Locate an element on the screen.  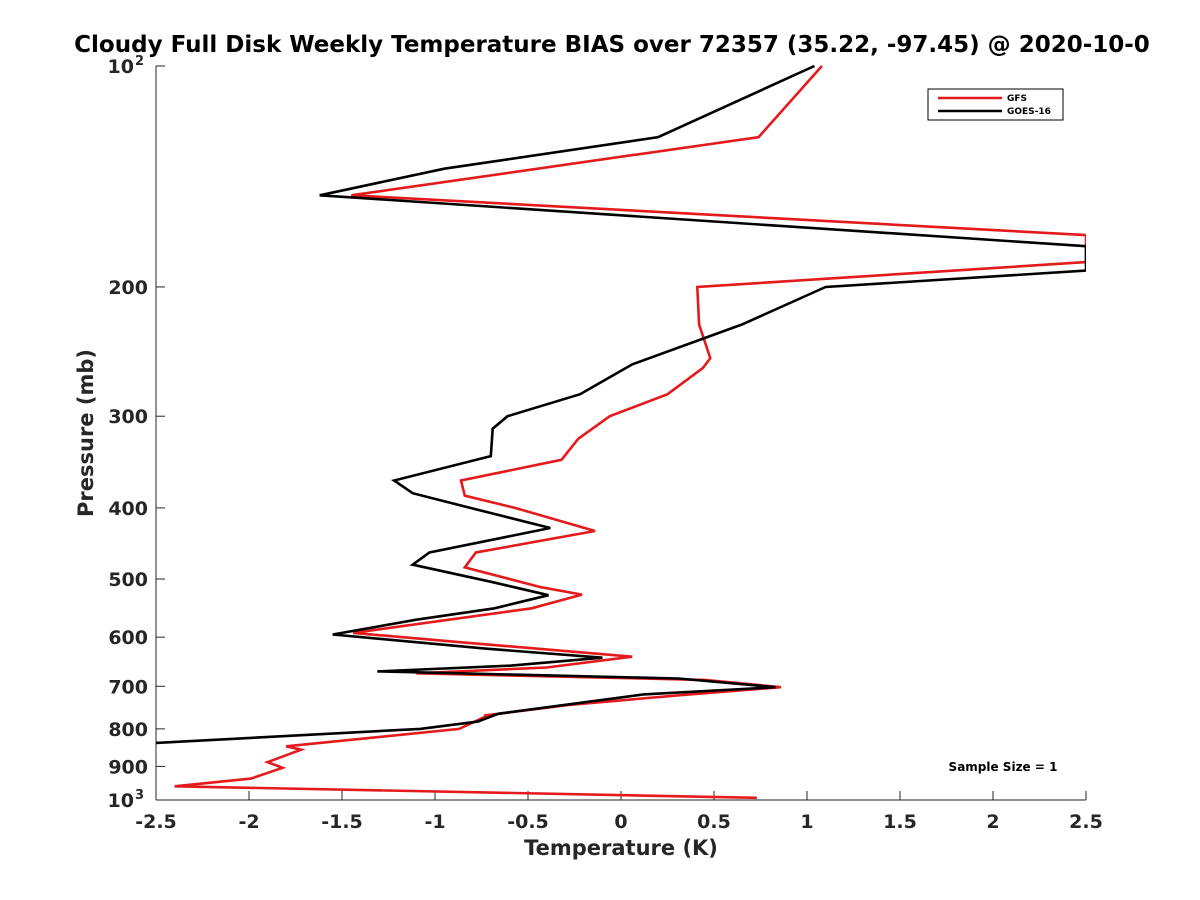
y-tick-label: 400 is located at coordinates (128, 509).